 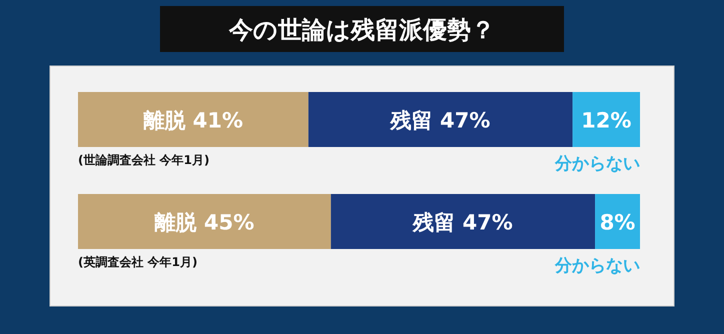 I want to click on text: 離脱 45%, so click(x=204, y=222).